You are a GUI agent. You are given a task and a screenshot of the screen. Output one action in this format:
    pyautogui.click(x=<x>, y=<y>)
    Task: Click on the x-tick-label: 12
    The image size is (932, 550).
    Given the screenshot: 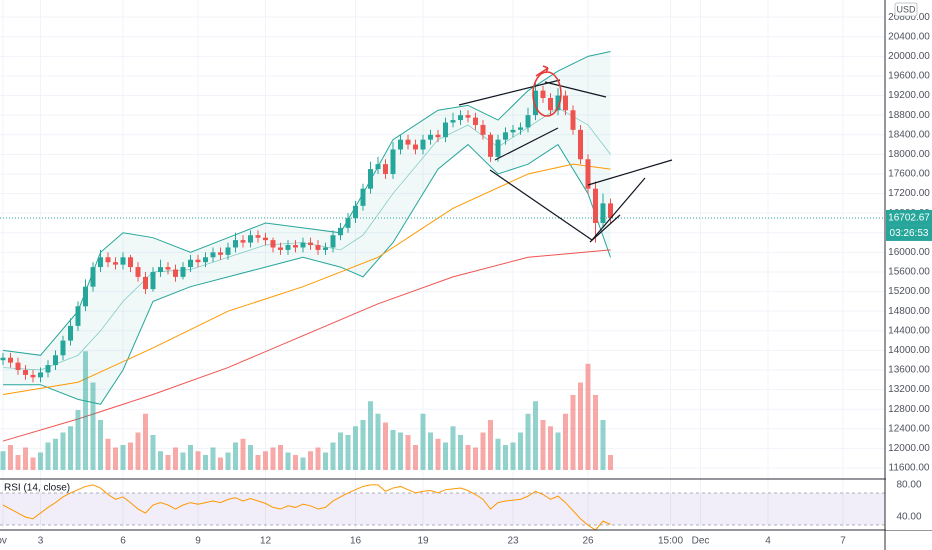 What is the action you would take?
    pyautogui.click(x=266, y=541)
    